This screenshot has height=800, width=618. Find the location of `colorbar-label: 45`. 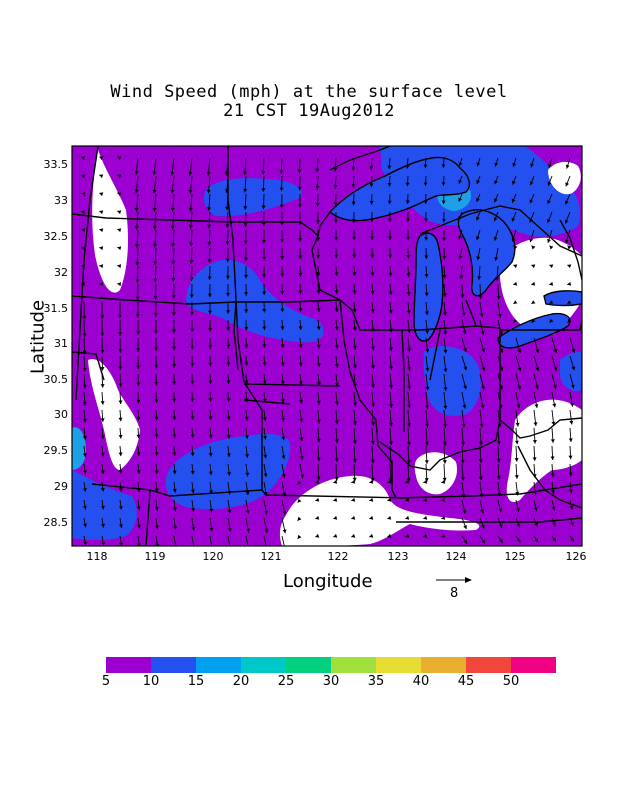

colorbar-label: 45 is located at coordinates (466, 681).